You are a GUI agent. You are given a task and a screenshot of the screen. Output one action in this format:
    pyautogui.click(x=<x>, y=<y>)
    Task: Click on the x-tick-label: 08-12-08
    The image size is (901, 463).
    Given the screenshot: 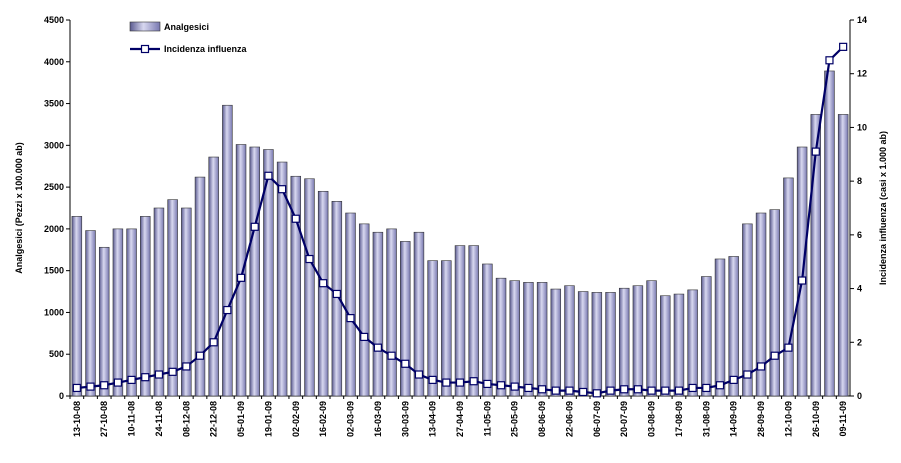 What is the action you would take?
    pyautogui.click(x=186, y=419)
    